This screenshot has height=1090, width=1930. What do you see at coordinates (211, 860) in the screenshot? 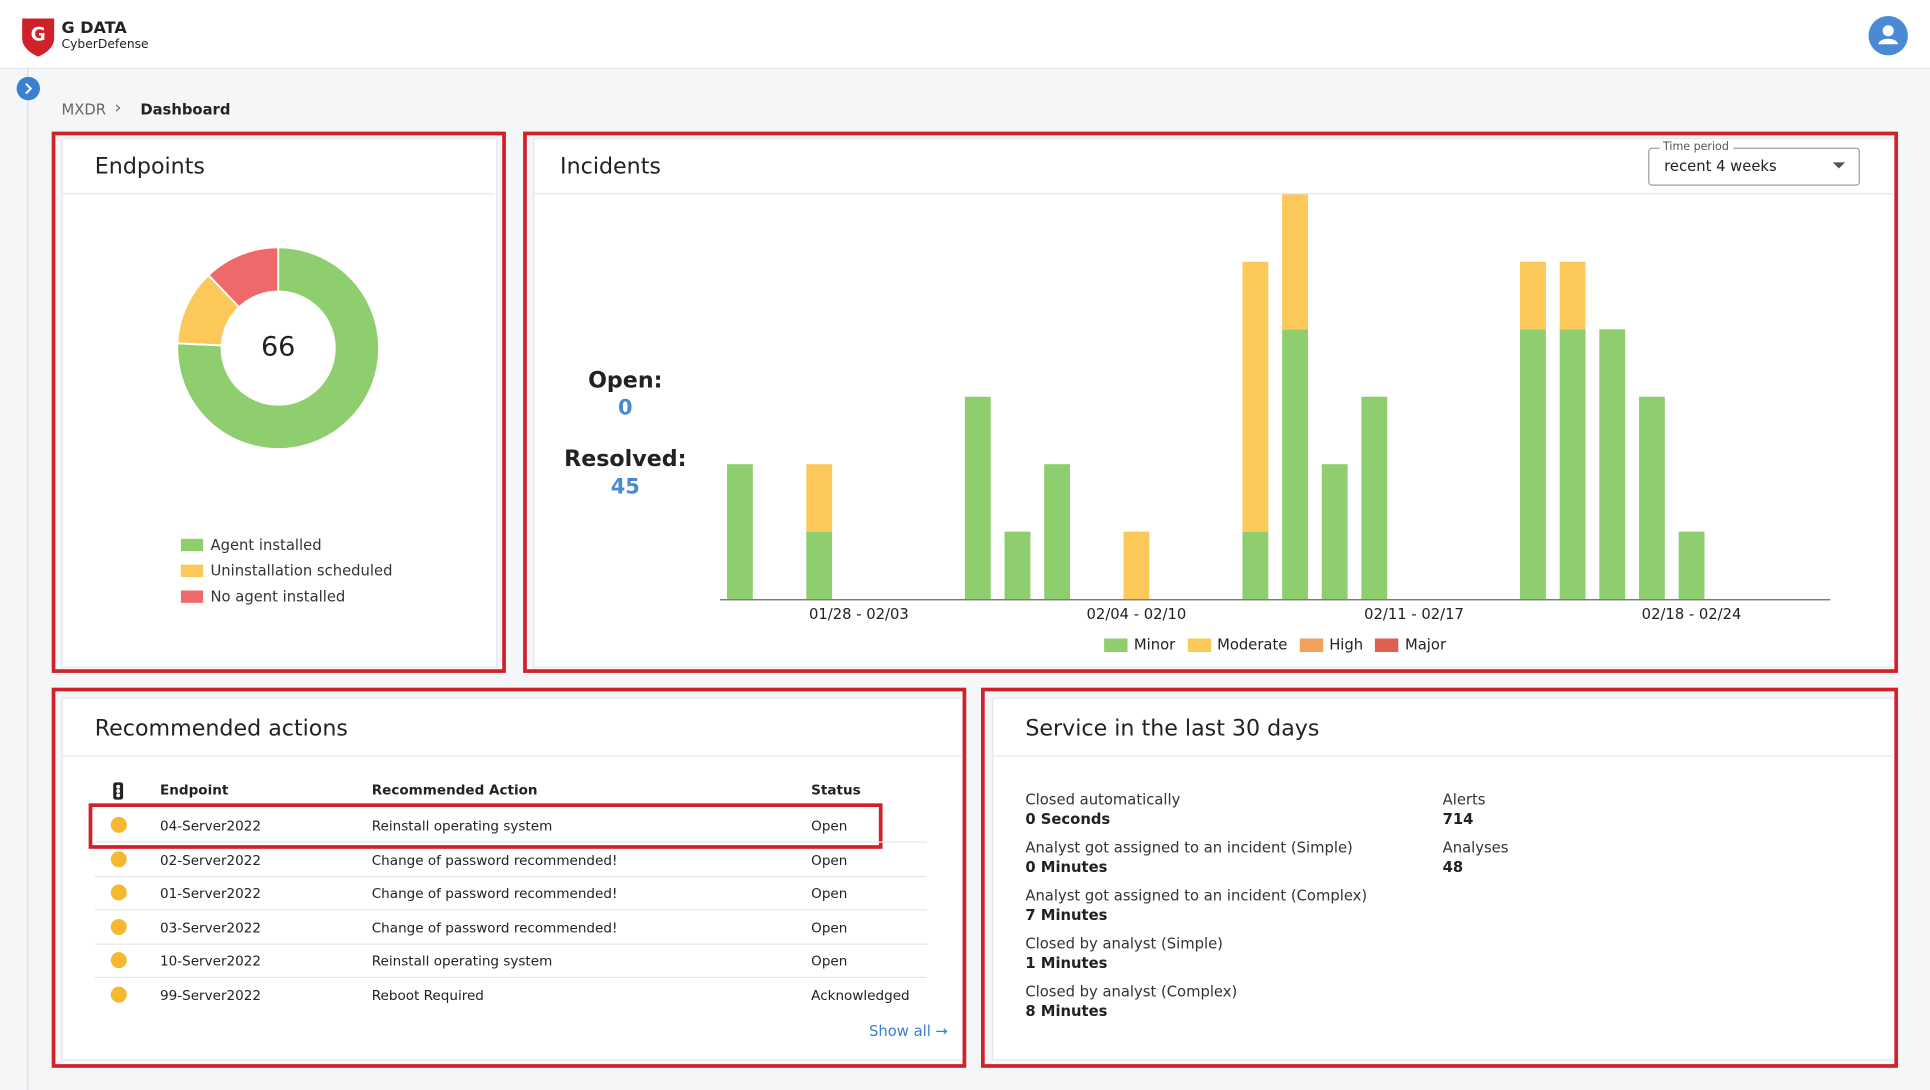
I see `cell: 02-Server2022` at bounding box center [211, 860].